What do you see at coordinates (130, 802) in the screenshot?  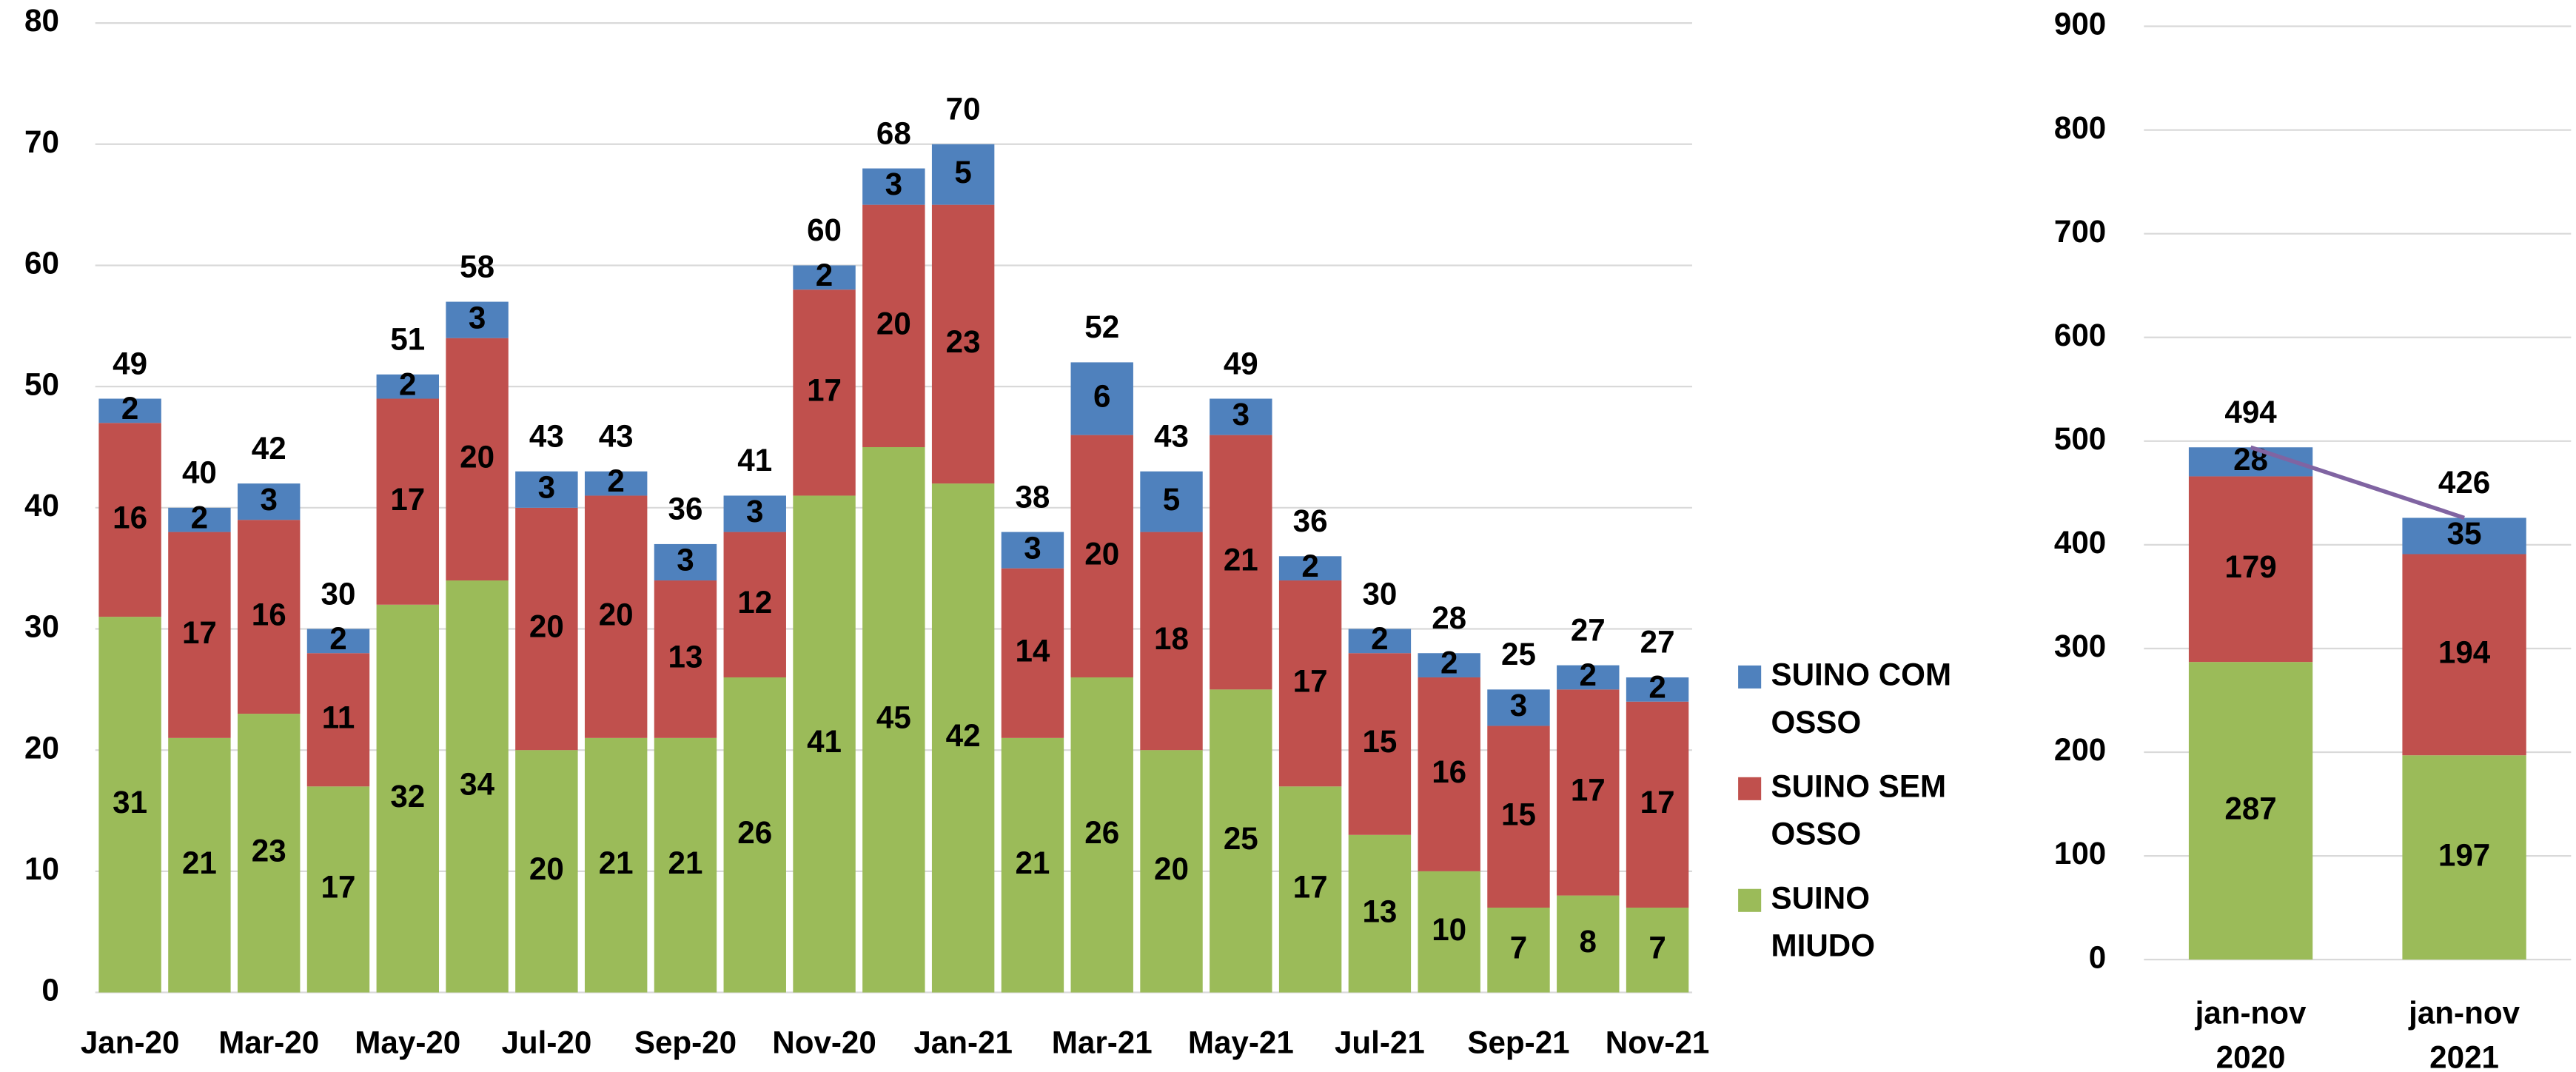 I see `data-label: 31` at bounding box center [130, 802].